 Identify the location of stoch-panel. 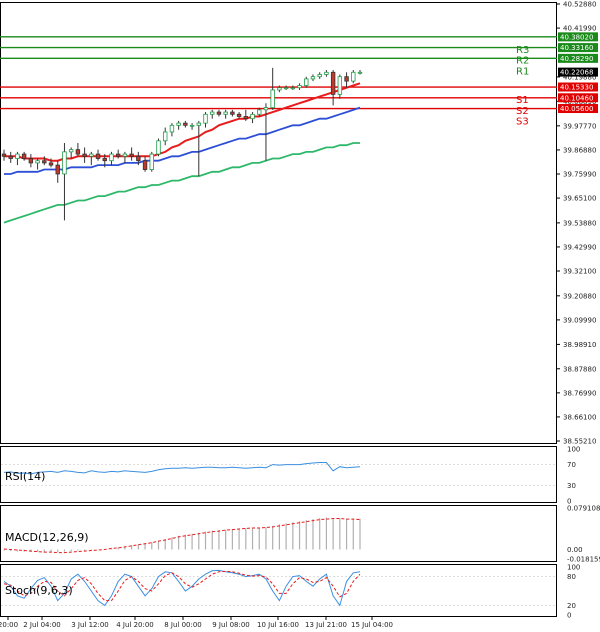
(279, 588).